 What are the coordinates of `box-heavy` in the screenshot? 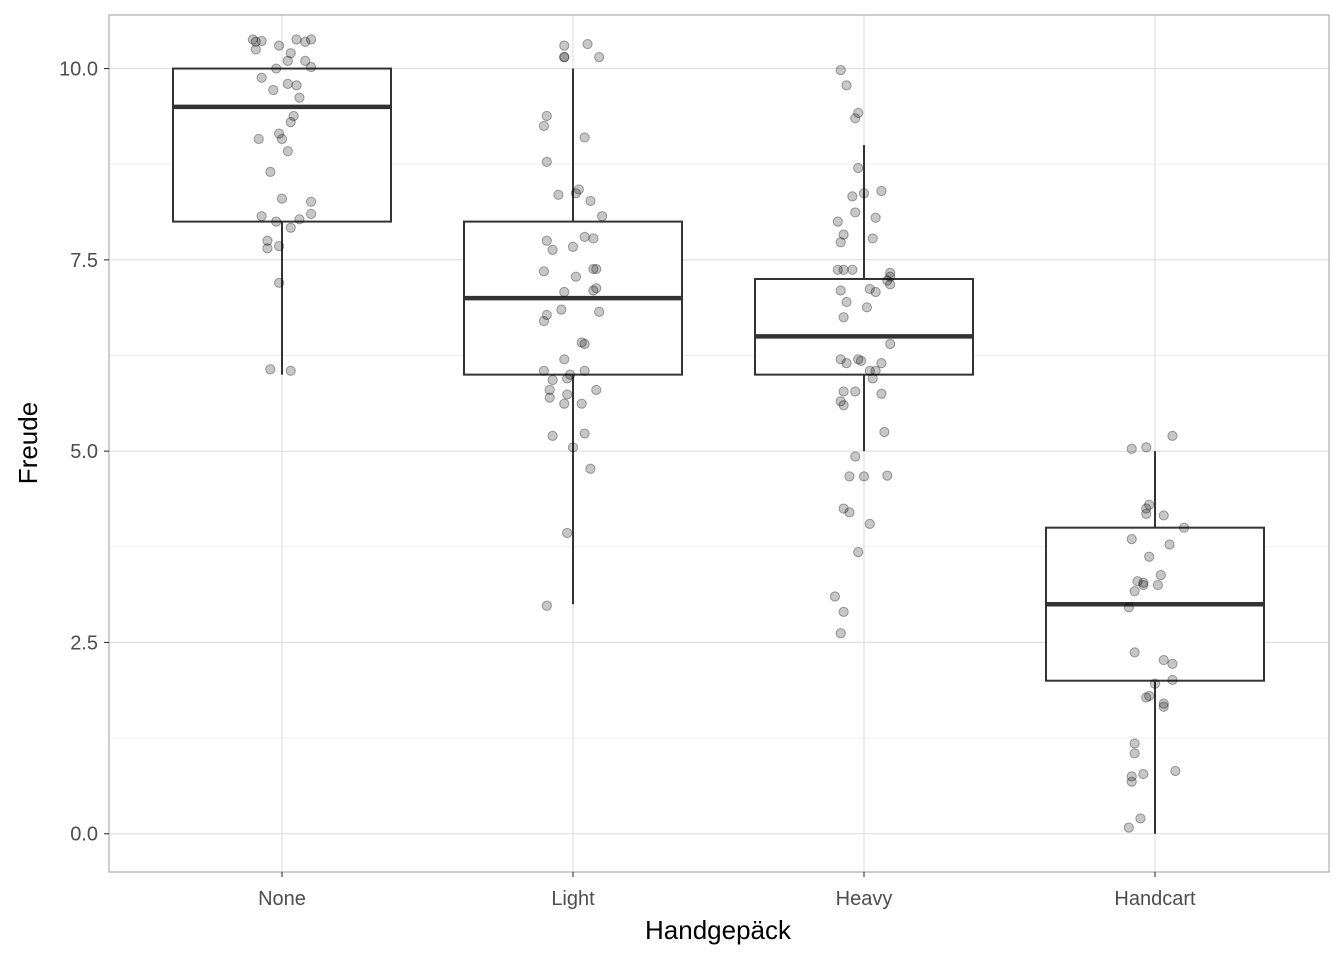 It's located at (864, 298).